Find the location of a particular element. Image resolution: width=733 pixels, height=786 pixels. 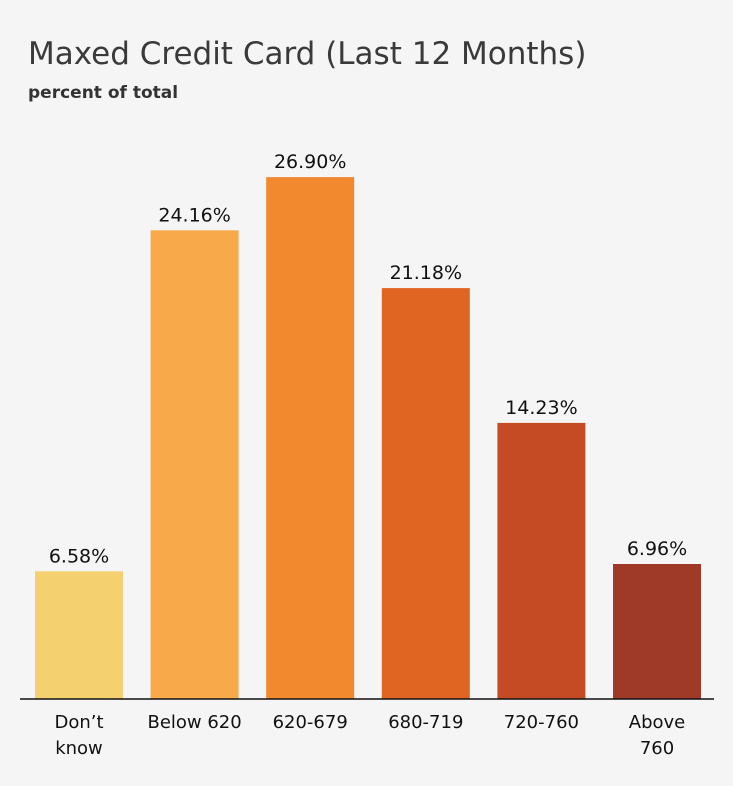

chart-subtitle: percent of total is located at coordinates (103, 93).